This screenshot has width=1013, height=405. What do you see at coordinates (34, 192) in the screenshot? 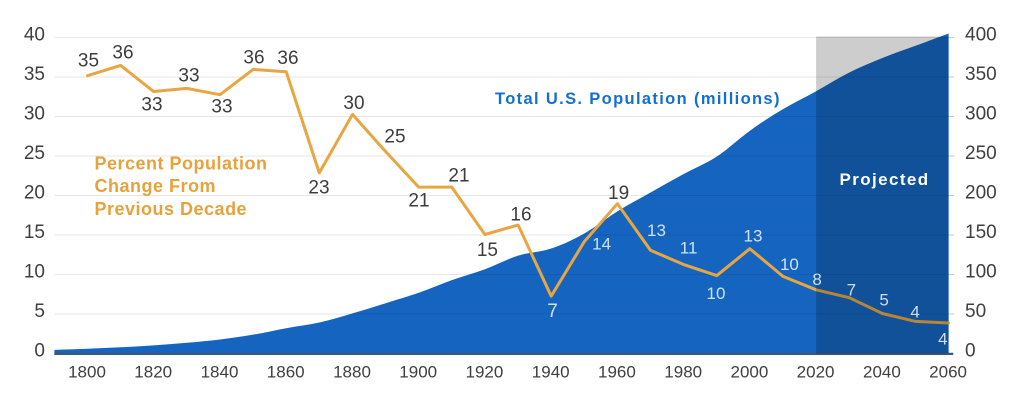
I see `svg-text: 20` at bounding box center [34, 192].